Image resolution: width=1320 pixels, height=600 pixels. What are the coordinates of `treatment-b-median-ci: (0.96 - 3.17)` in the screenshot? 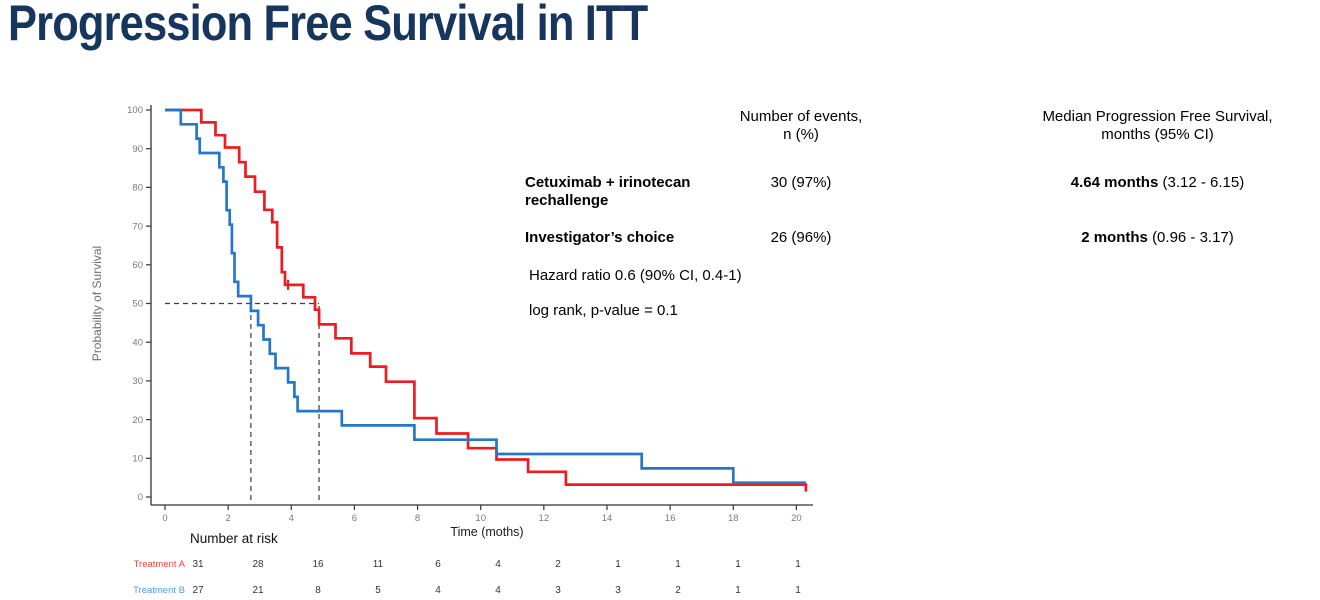 It's located at (1193, 237).